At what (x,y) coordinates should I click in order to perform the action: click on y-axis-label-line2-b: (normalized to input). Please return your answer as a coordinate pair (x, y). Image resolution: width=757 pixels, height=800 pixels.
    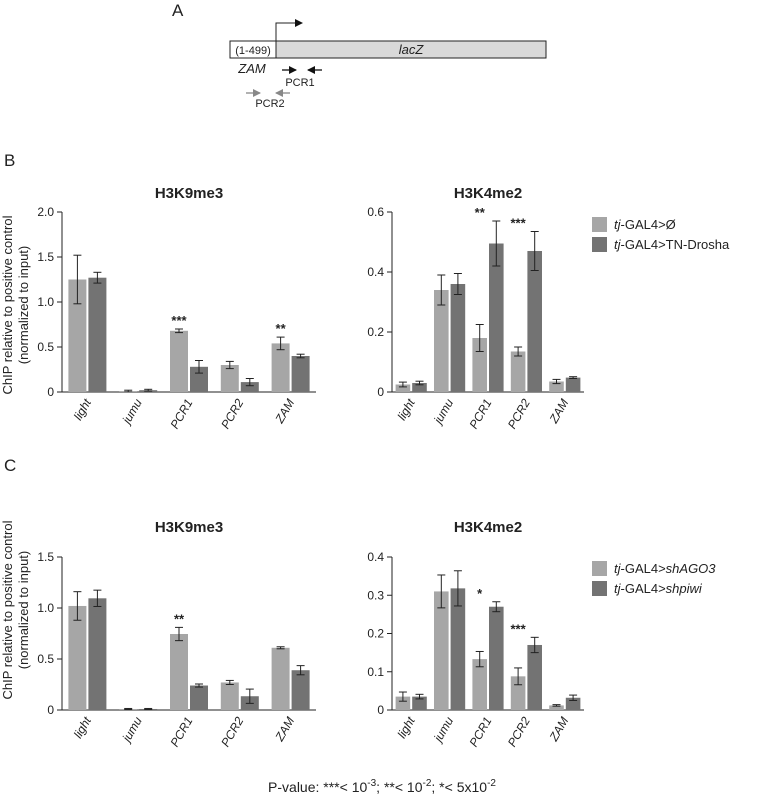
    Looking at the image, I should click on (23, 305).